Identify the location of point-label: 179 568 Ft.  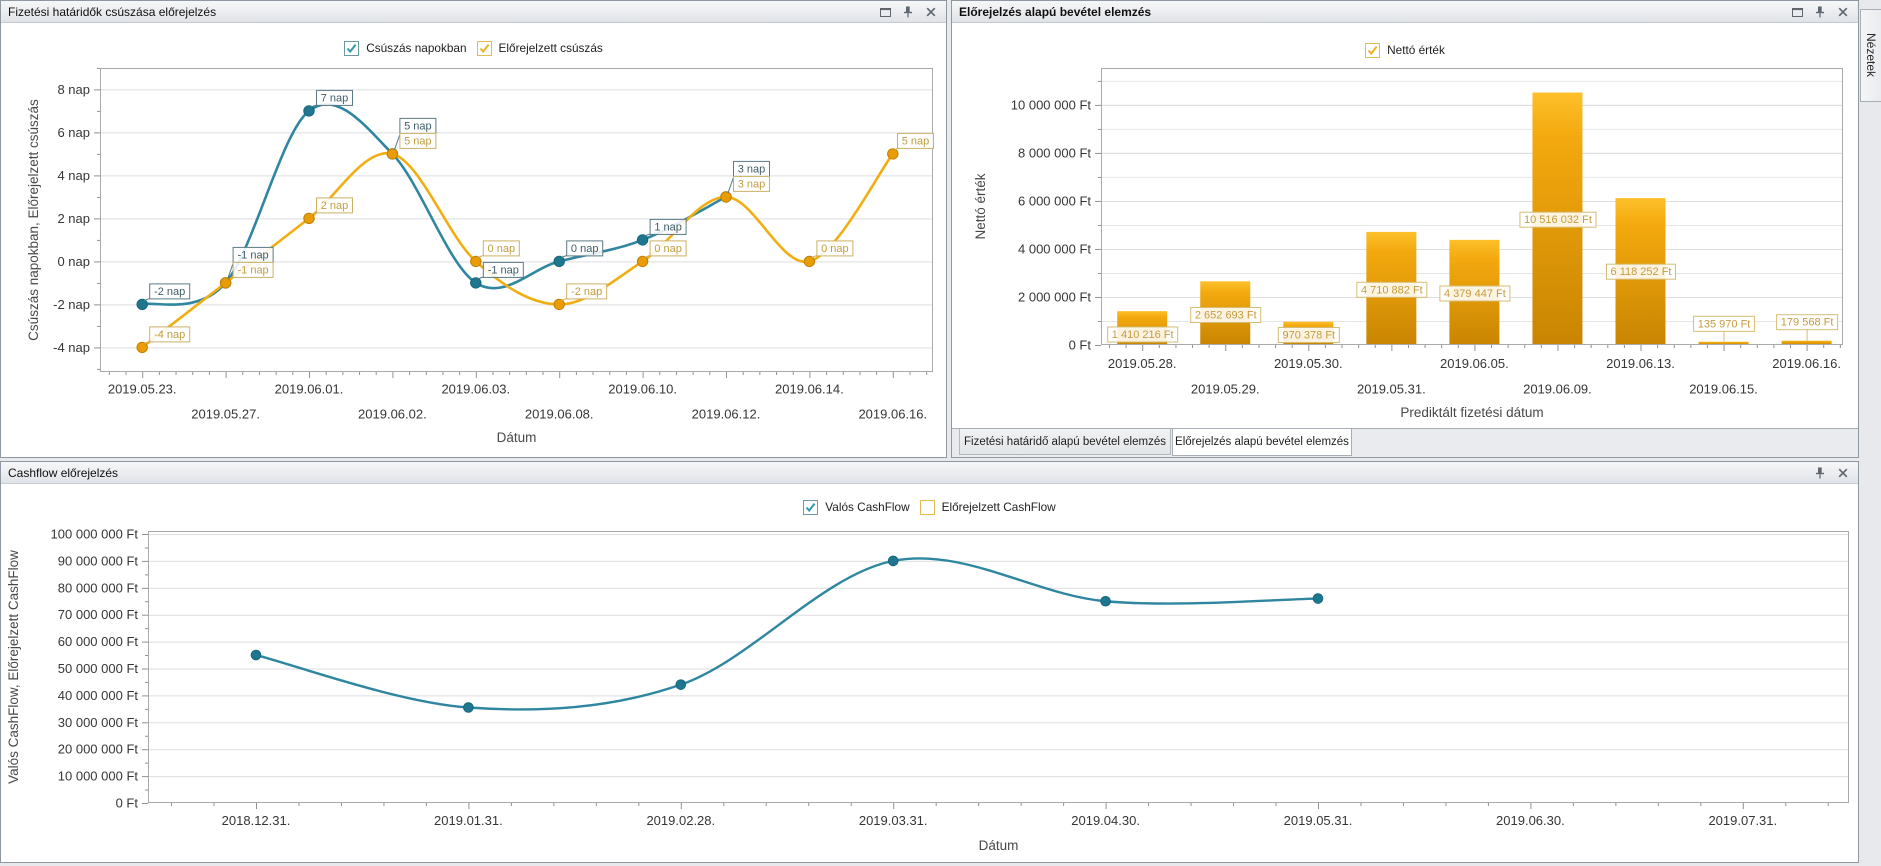
(1807, 322).